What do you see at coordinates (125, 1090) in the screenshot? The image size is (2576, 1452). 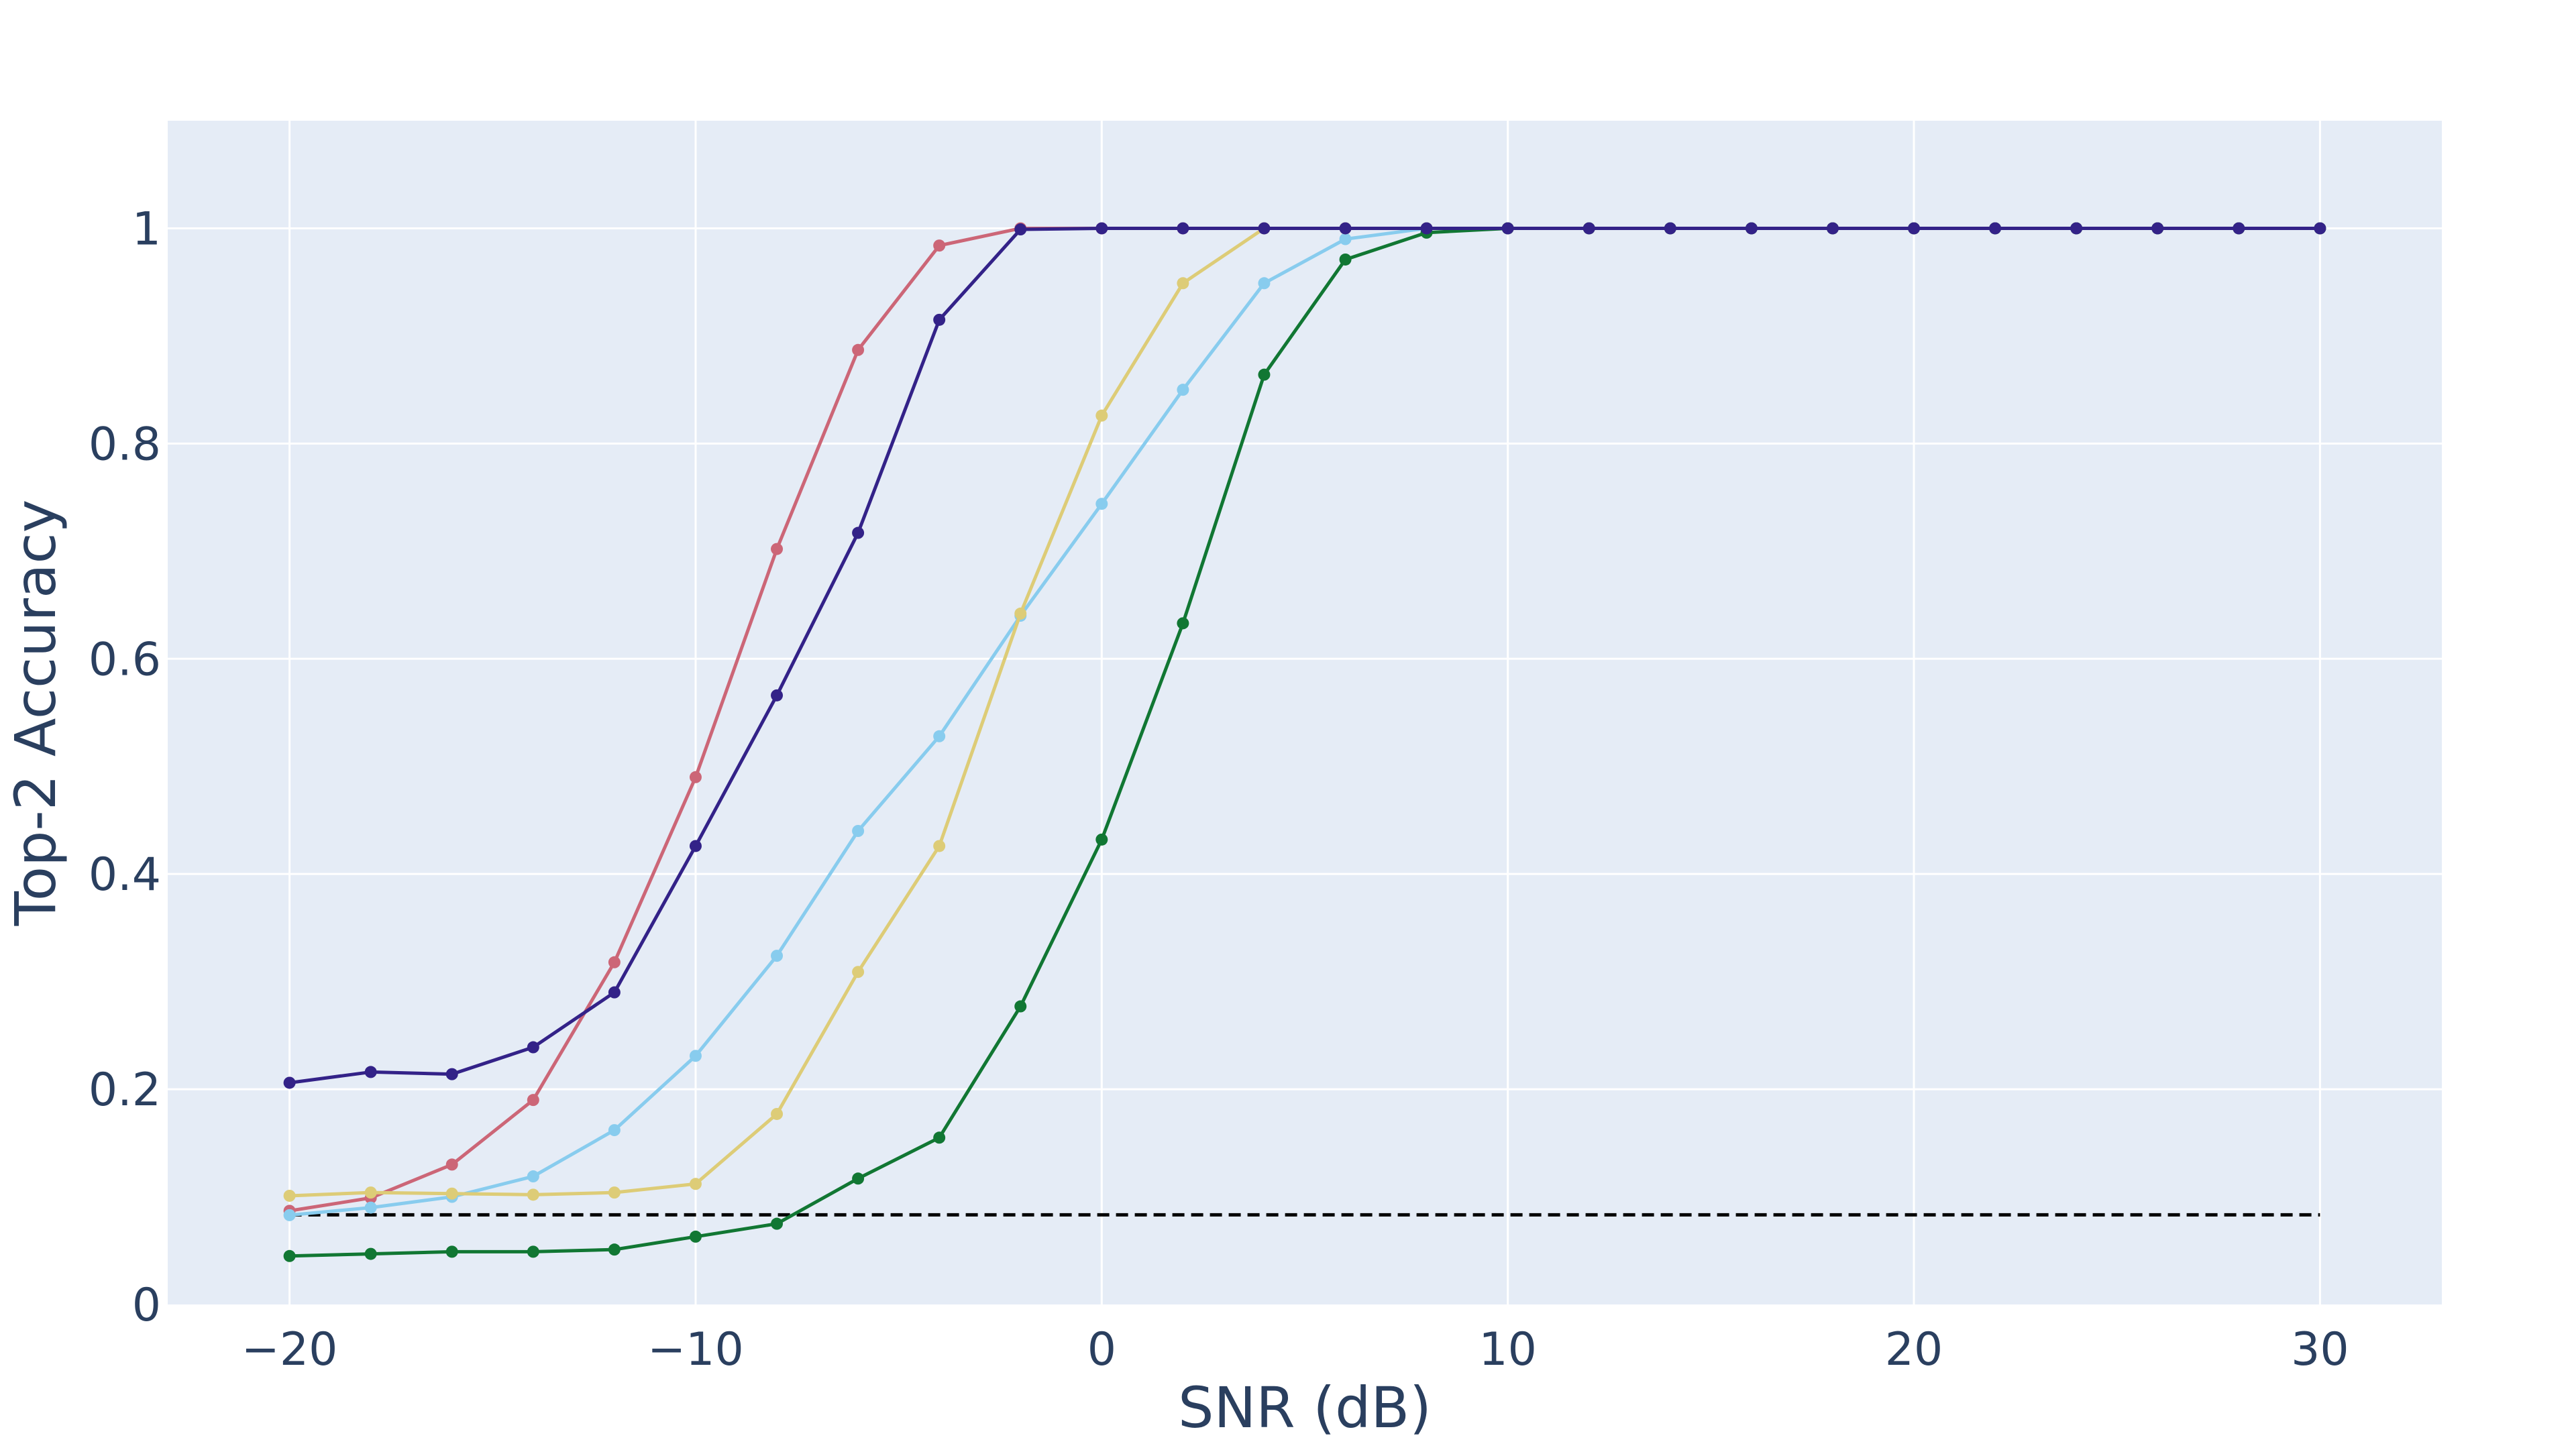 I see `y-tick-label: 0.2` at bounding box center [125, 1090].